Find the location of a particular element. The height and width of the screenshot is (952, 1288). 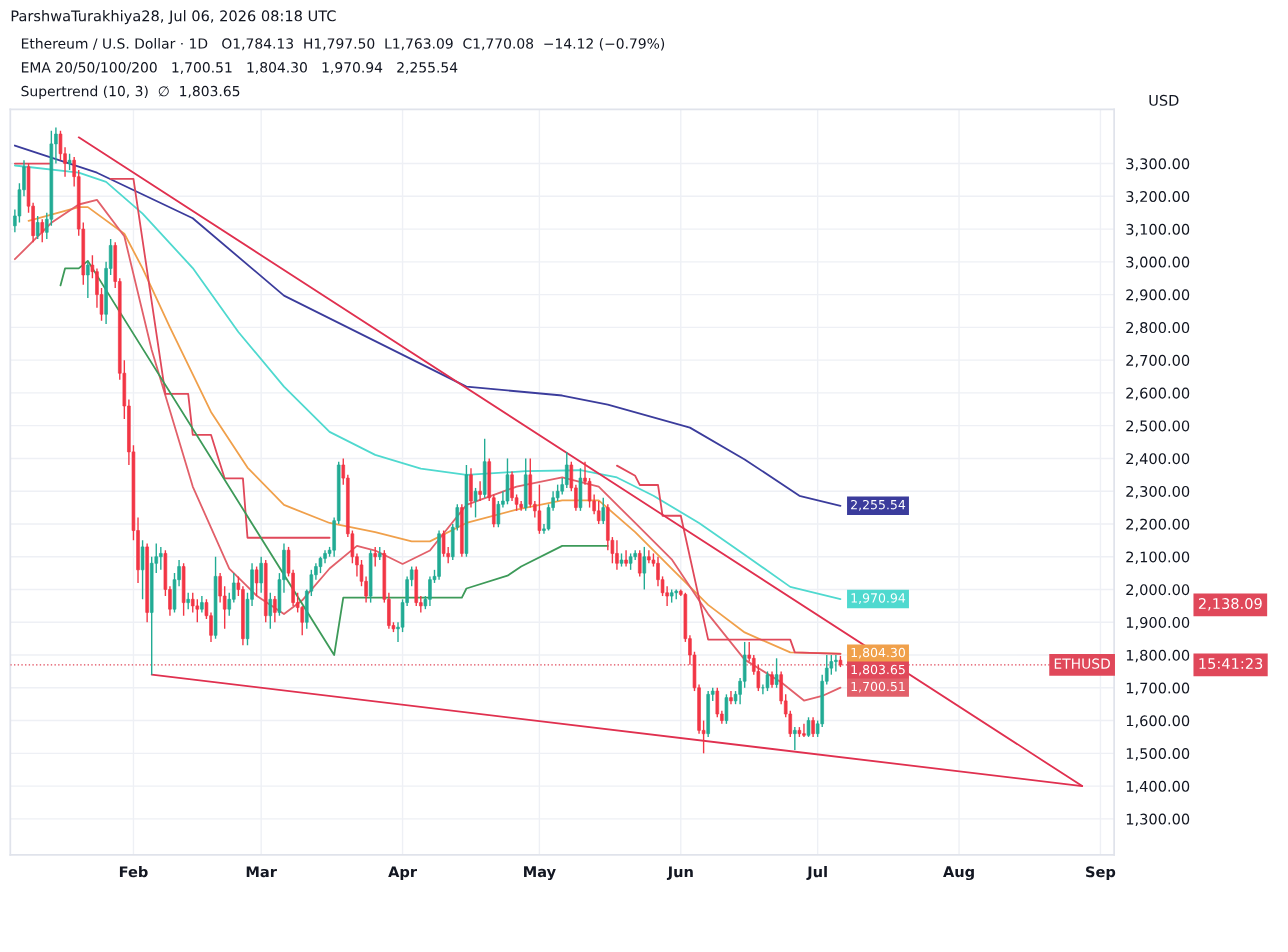

text: Supertrend (10, 3) ∅ 1,803.65 is located at coordinates (130, 92).